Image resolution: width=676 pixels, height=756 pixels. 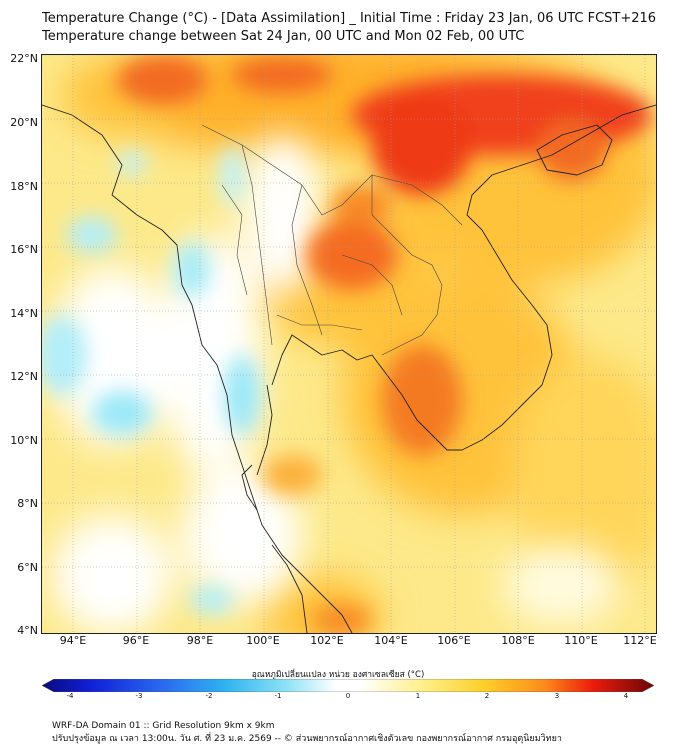 What do you see at coordinates (278, 696) in the screenshot?
I see `colorbar-tick: -1` at bounding box center [278, 696].